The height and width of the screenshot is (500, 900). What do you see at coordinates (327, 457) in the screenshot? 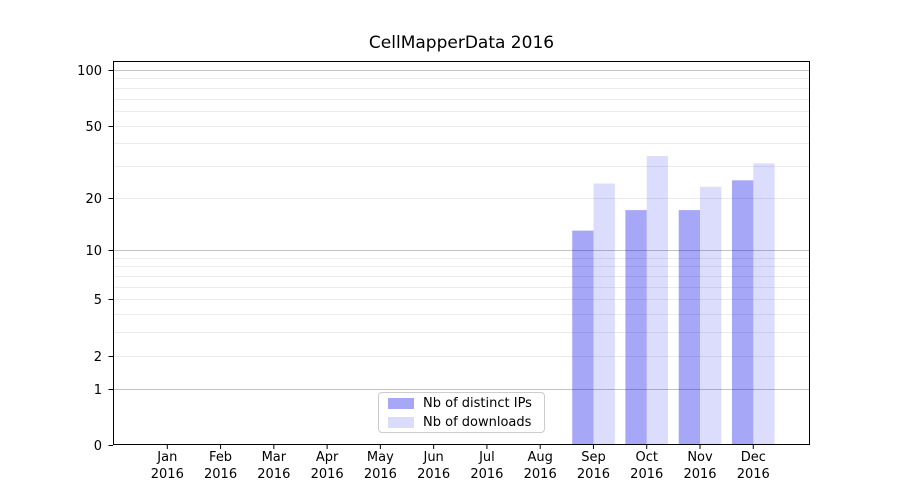
I see `x-tick-label-month: Apr` at bounding box center [327, 457].